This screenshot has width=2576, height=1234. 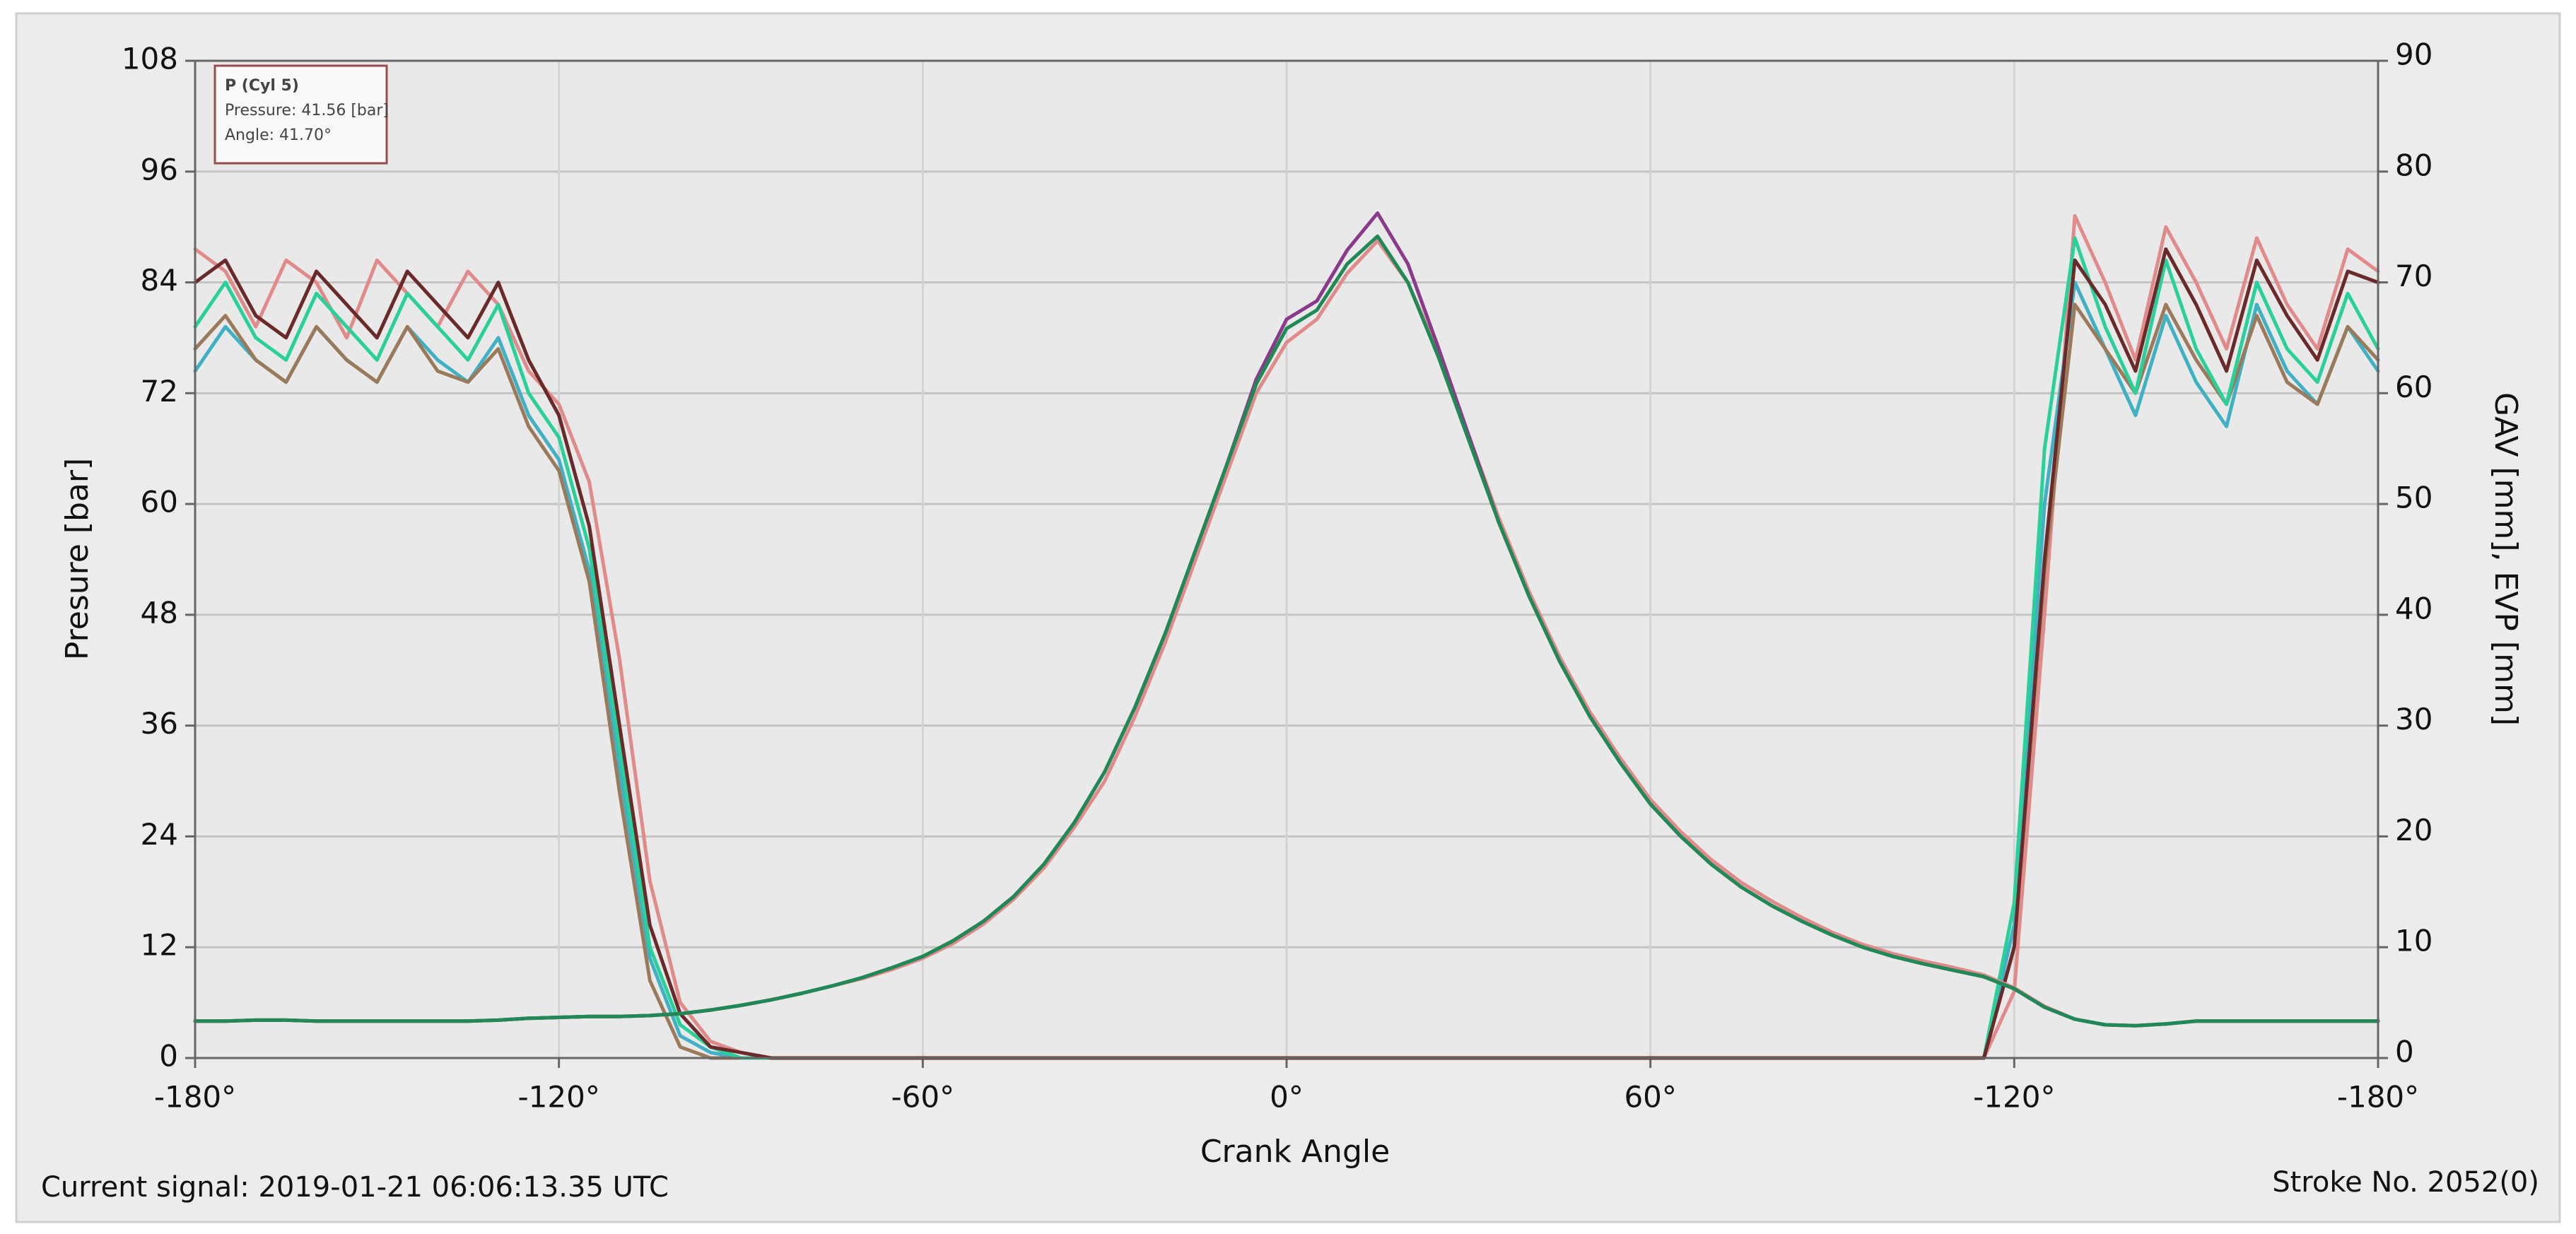 I want to click on x-tick-label: 60°, so click(x=1650, y=1098).